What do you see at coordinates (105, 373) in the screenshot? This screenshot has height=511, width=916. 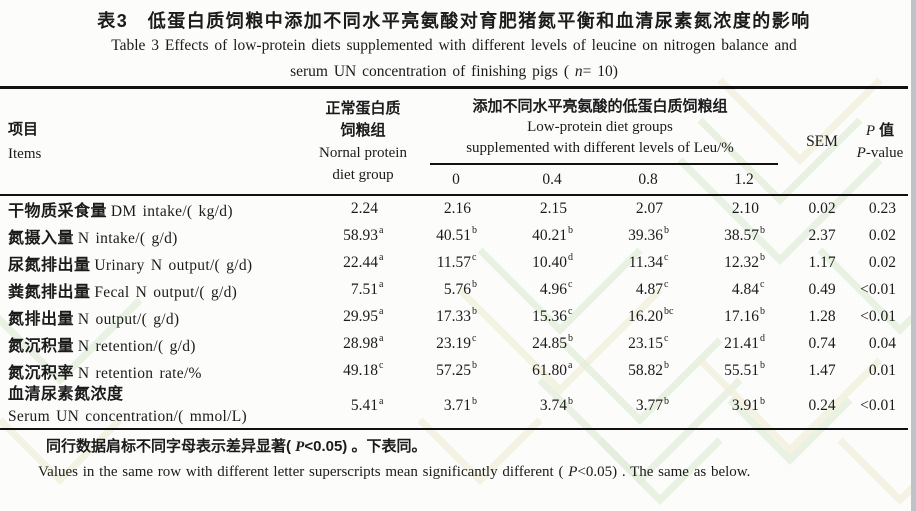 I see `row-label: 氮沉积率 N retention rate/%` at bounding box center [105, 373].